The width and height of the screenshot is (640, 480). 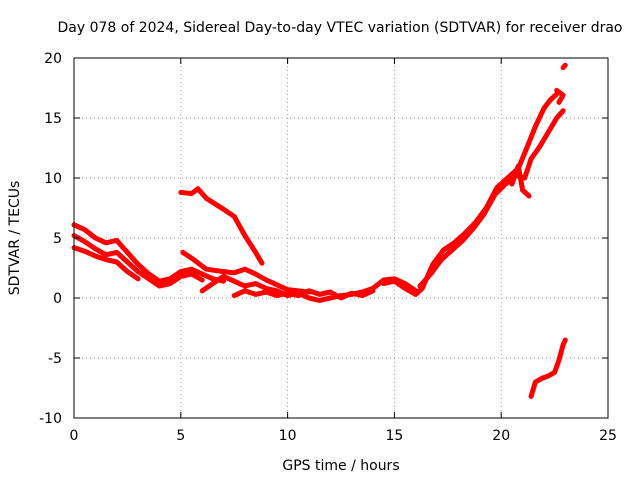 I want to click on y-axis-label: SDTVAR / TECUs, so click(x=15, y=238).